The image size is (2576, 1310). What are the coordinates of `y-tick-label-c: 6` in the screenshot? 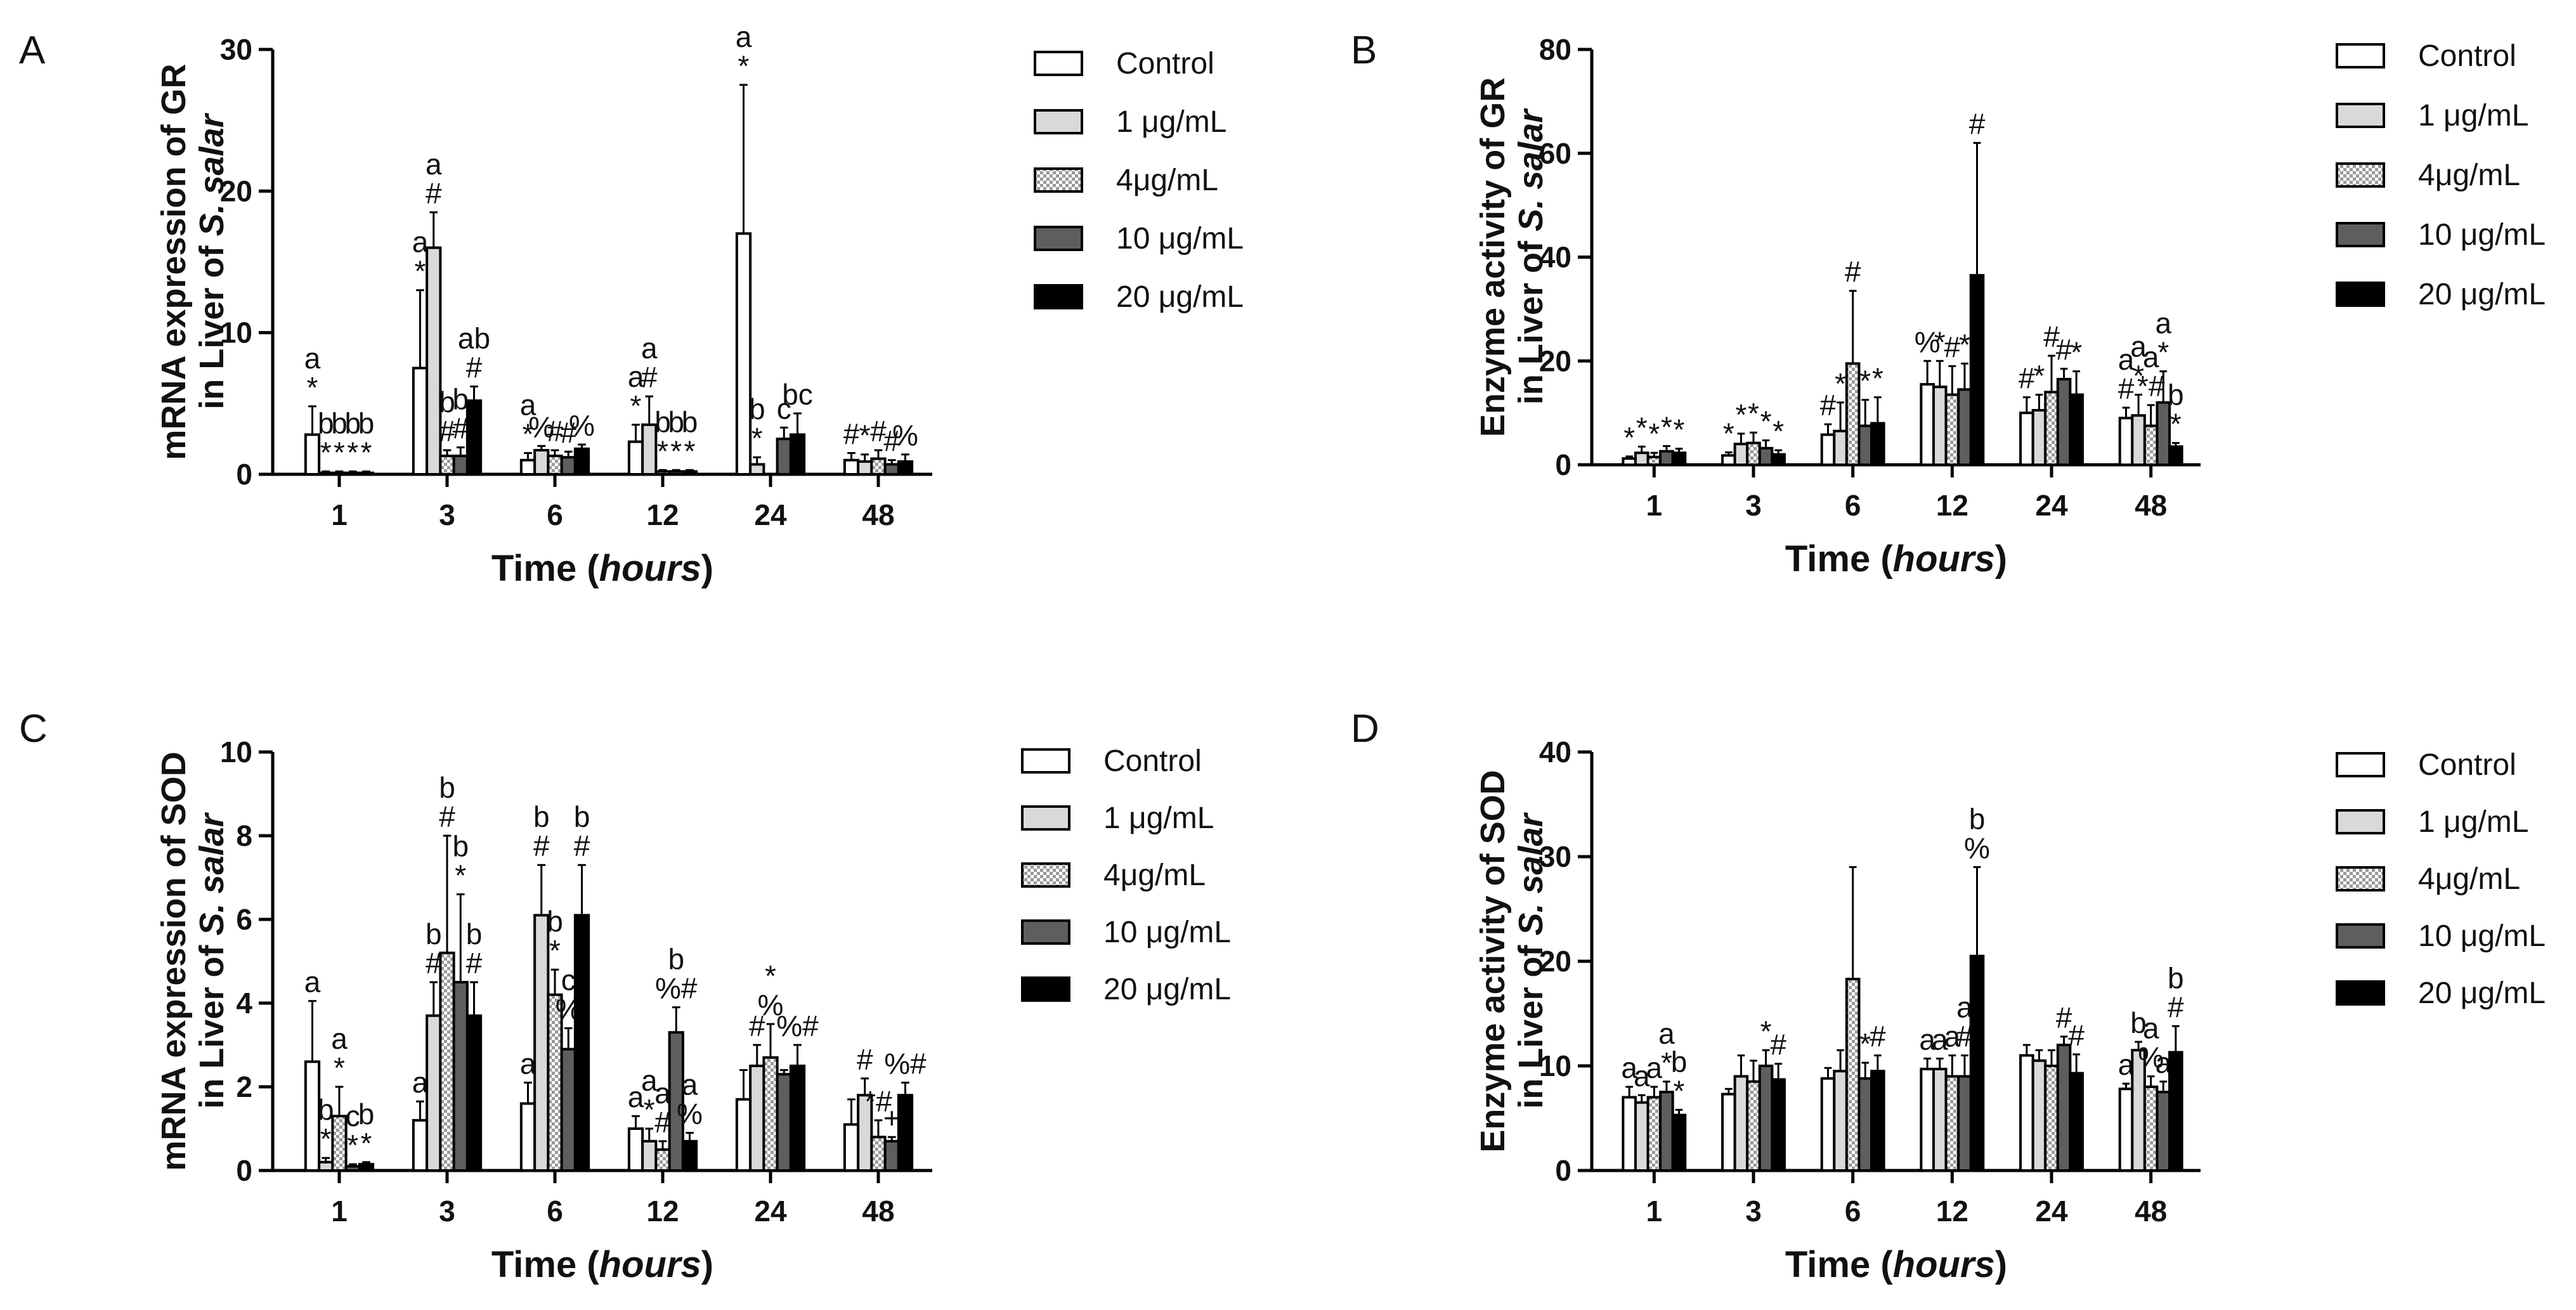 It's located at (244, 919).